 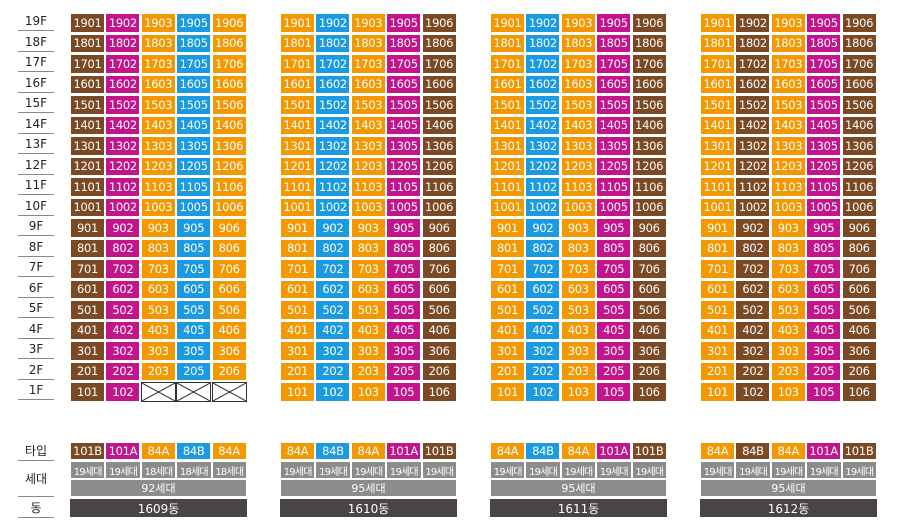 What do you see at coordinates (36, 330) in the screenshot?
I see `floor-label: 4F` at bounding box center [36, 330].